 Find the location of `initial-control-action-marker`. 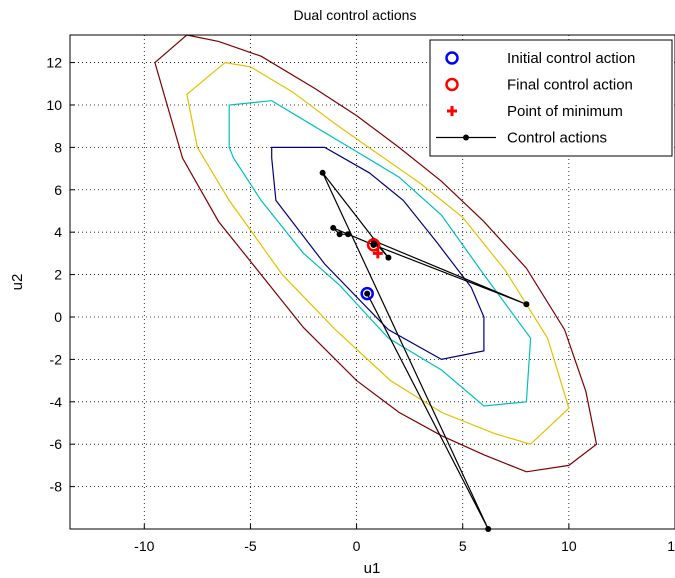

initial-control-action-marker is located at coordinates (367, 293).